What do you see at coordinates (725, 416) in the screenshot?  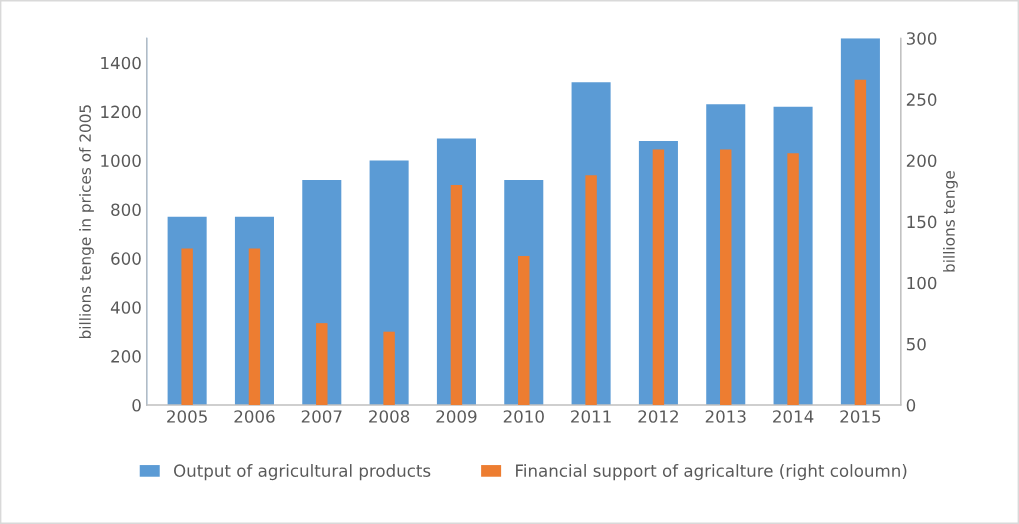 I see `x-tick-label: 2013` at bounding box center [725, 416].